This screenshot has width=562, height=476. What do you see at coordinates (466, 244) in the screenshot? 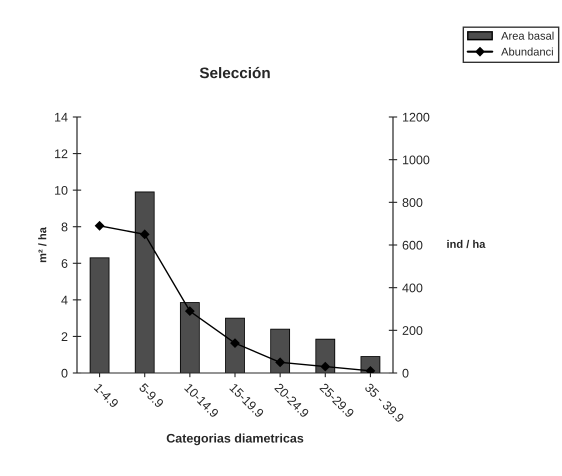
I see `y2-axis-title: ind / ha` at bounding box center [466, 244].